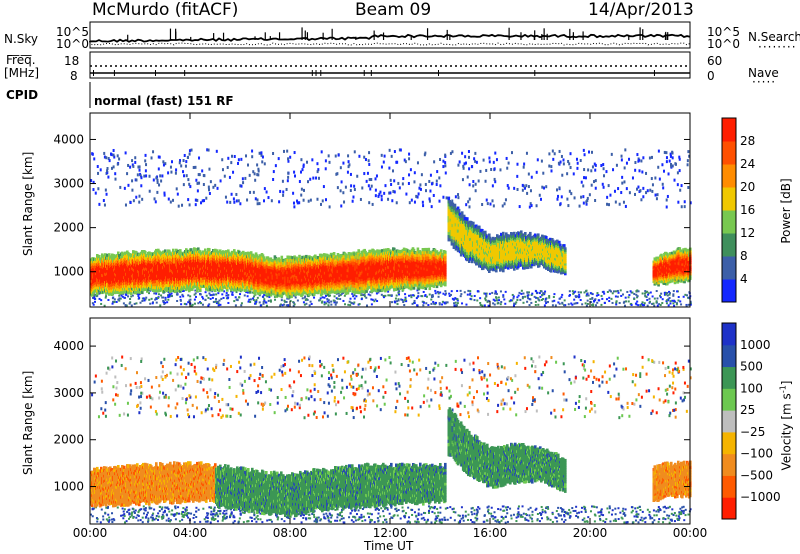 The width and height of the screenshot is (800, 554). I want to click on nsearch-tick-bottom: 10^0, so click(723, 44).